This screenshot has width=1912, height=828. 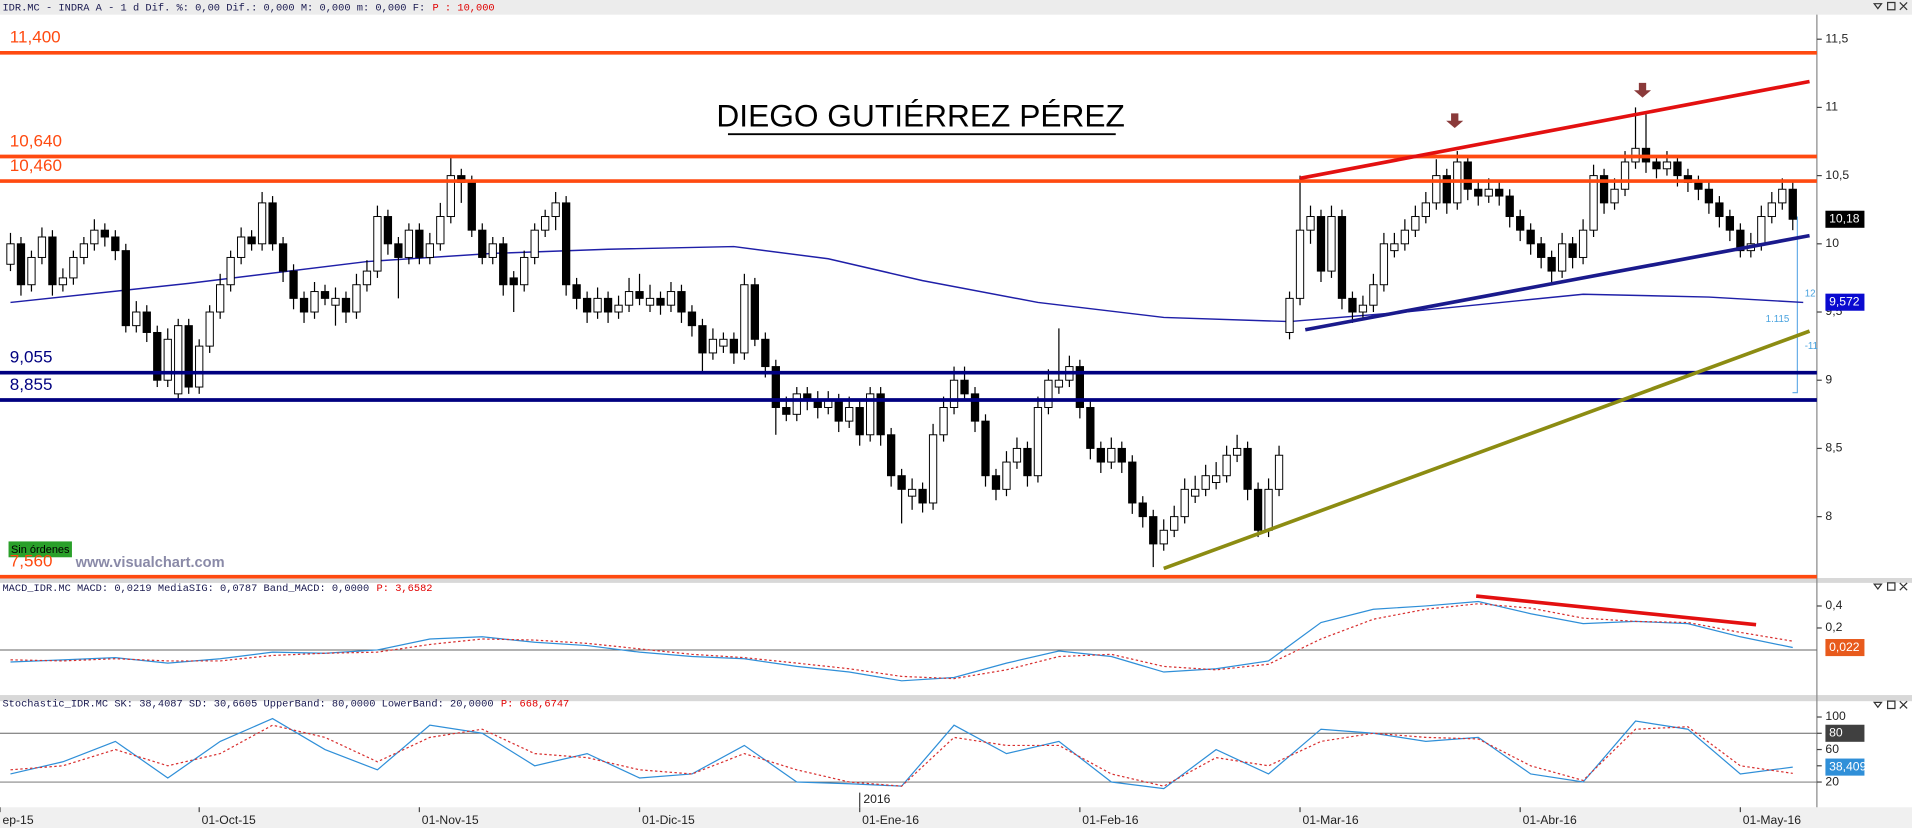 What do you see at coordinates (405, 588) in the screenshot?
I see `header-p: P: 3,6582` at bounding box center [405, 588].